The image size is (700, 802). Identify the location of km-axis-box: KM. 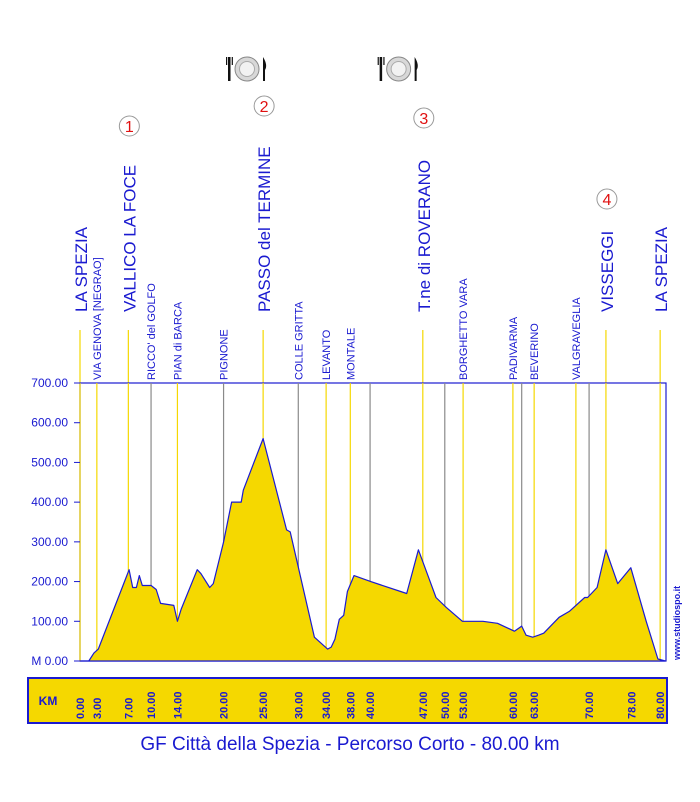
(347, 700).